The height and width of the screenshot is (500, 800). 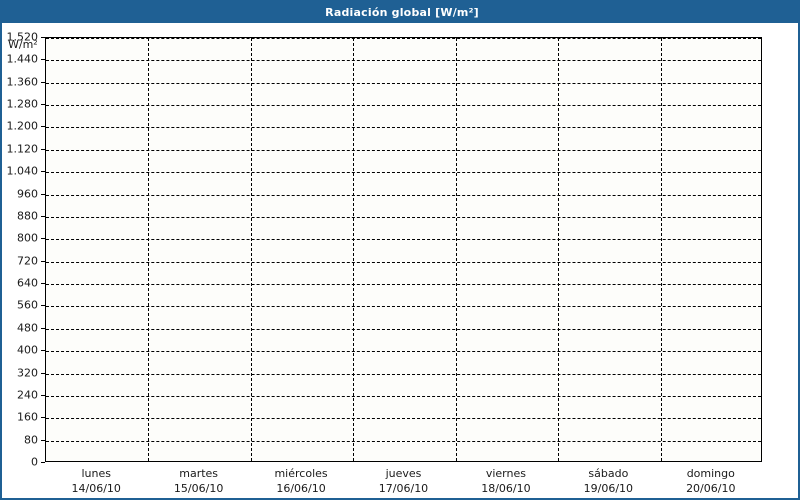 What do you see at coordinates (22, 171) in the screenshot?
I see `y-axis-tick-label: 1.040` at bounding box center [22, 171].